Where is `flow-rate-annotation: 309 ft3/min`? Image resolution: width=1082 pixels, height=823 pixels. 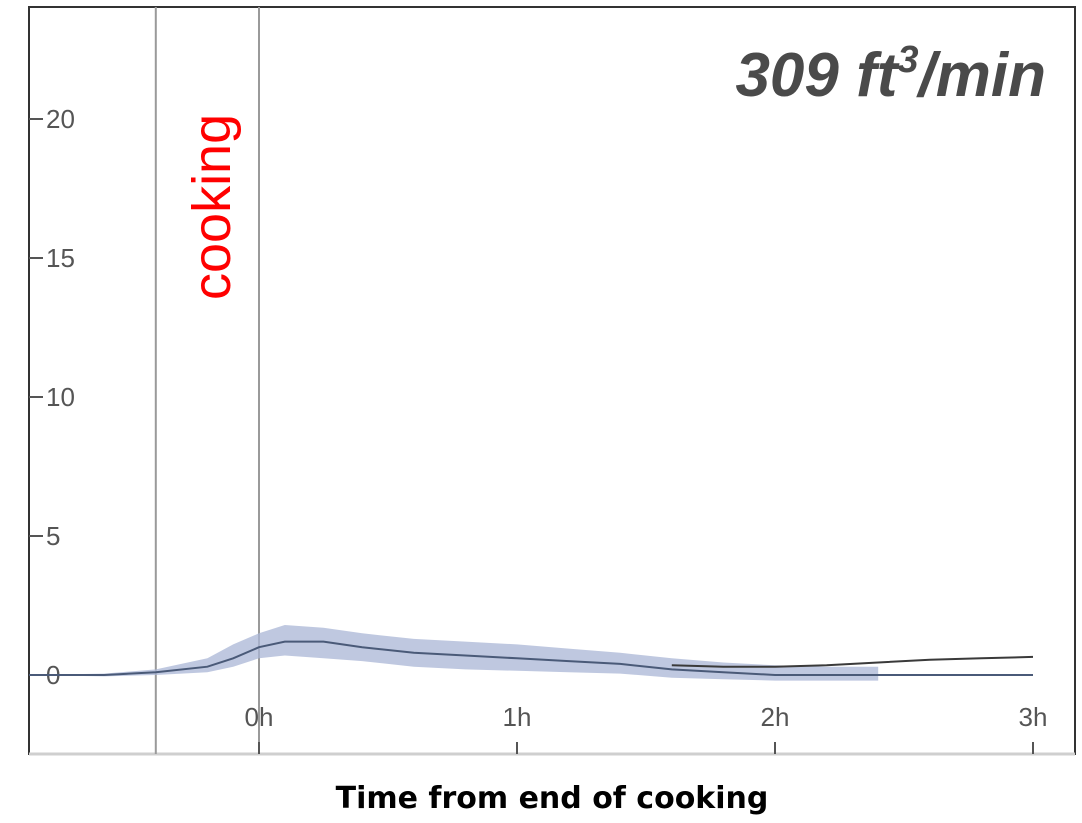
flow-rate-annotation: 309 ft3/min is located at coordinates (890, 74).